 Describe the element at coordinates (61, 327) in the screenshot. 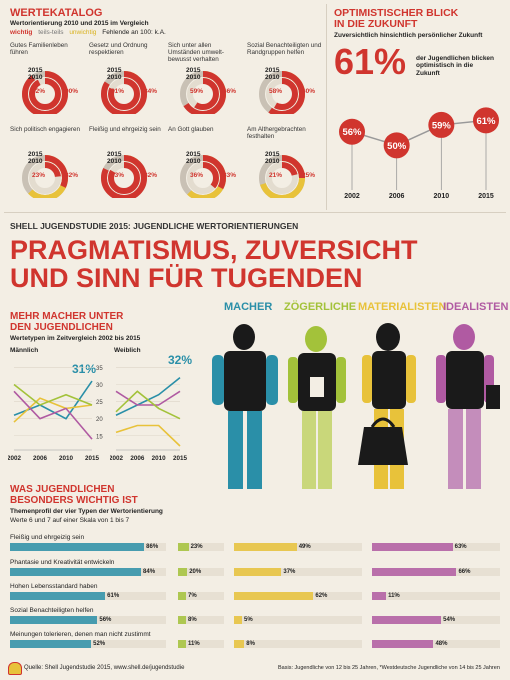

I see `macher-title-2: DEN JUGENDLICHEN` at that location.